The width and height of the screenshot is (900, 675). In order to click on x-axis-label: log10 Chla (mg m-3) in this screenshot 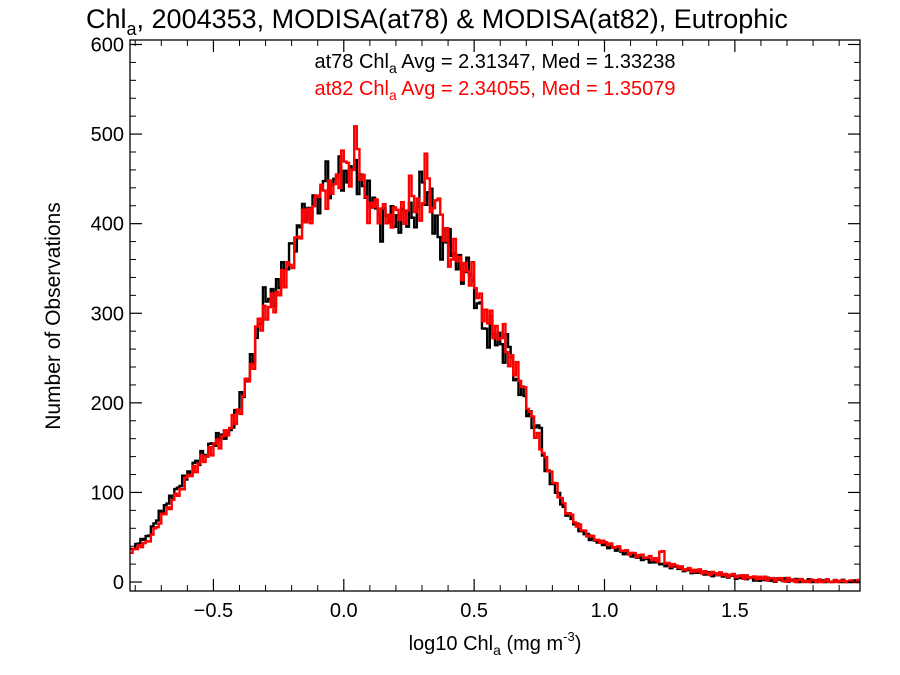, I will do `click(495, 643)`.